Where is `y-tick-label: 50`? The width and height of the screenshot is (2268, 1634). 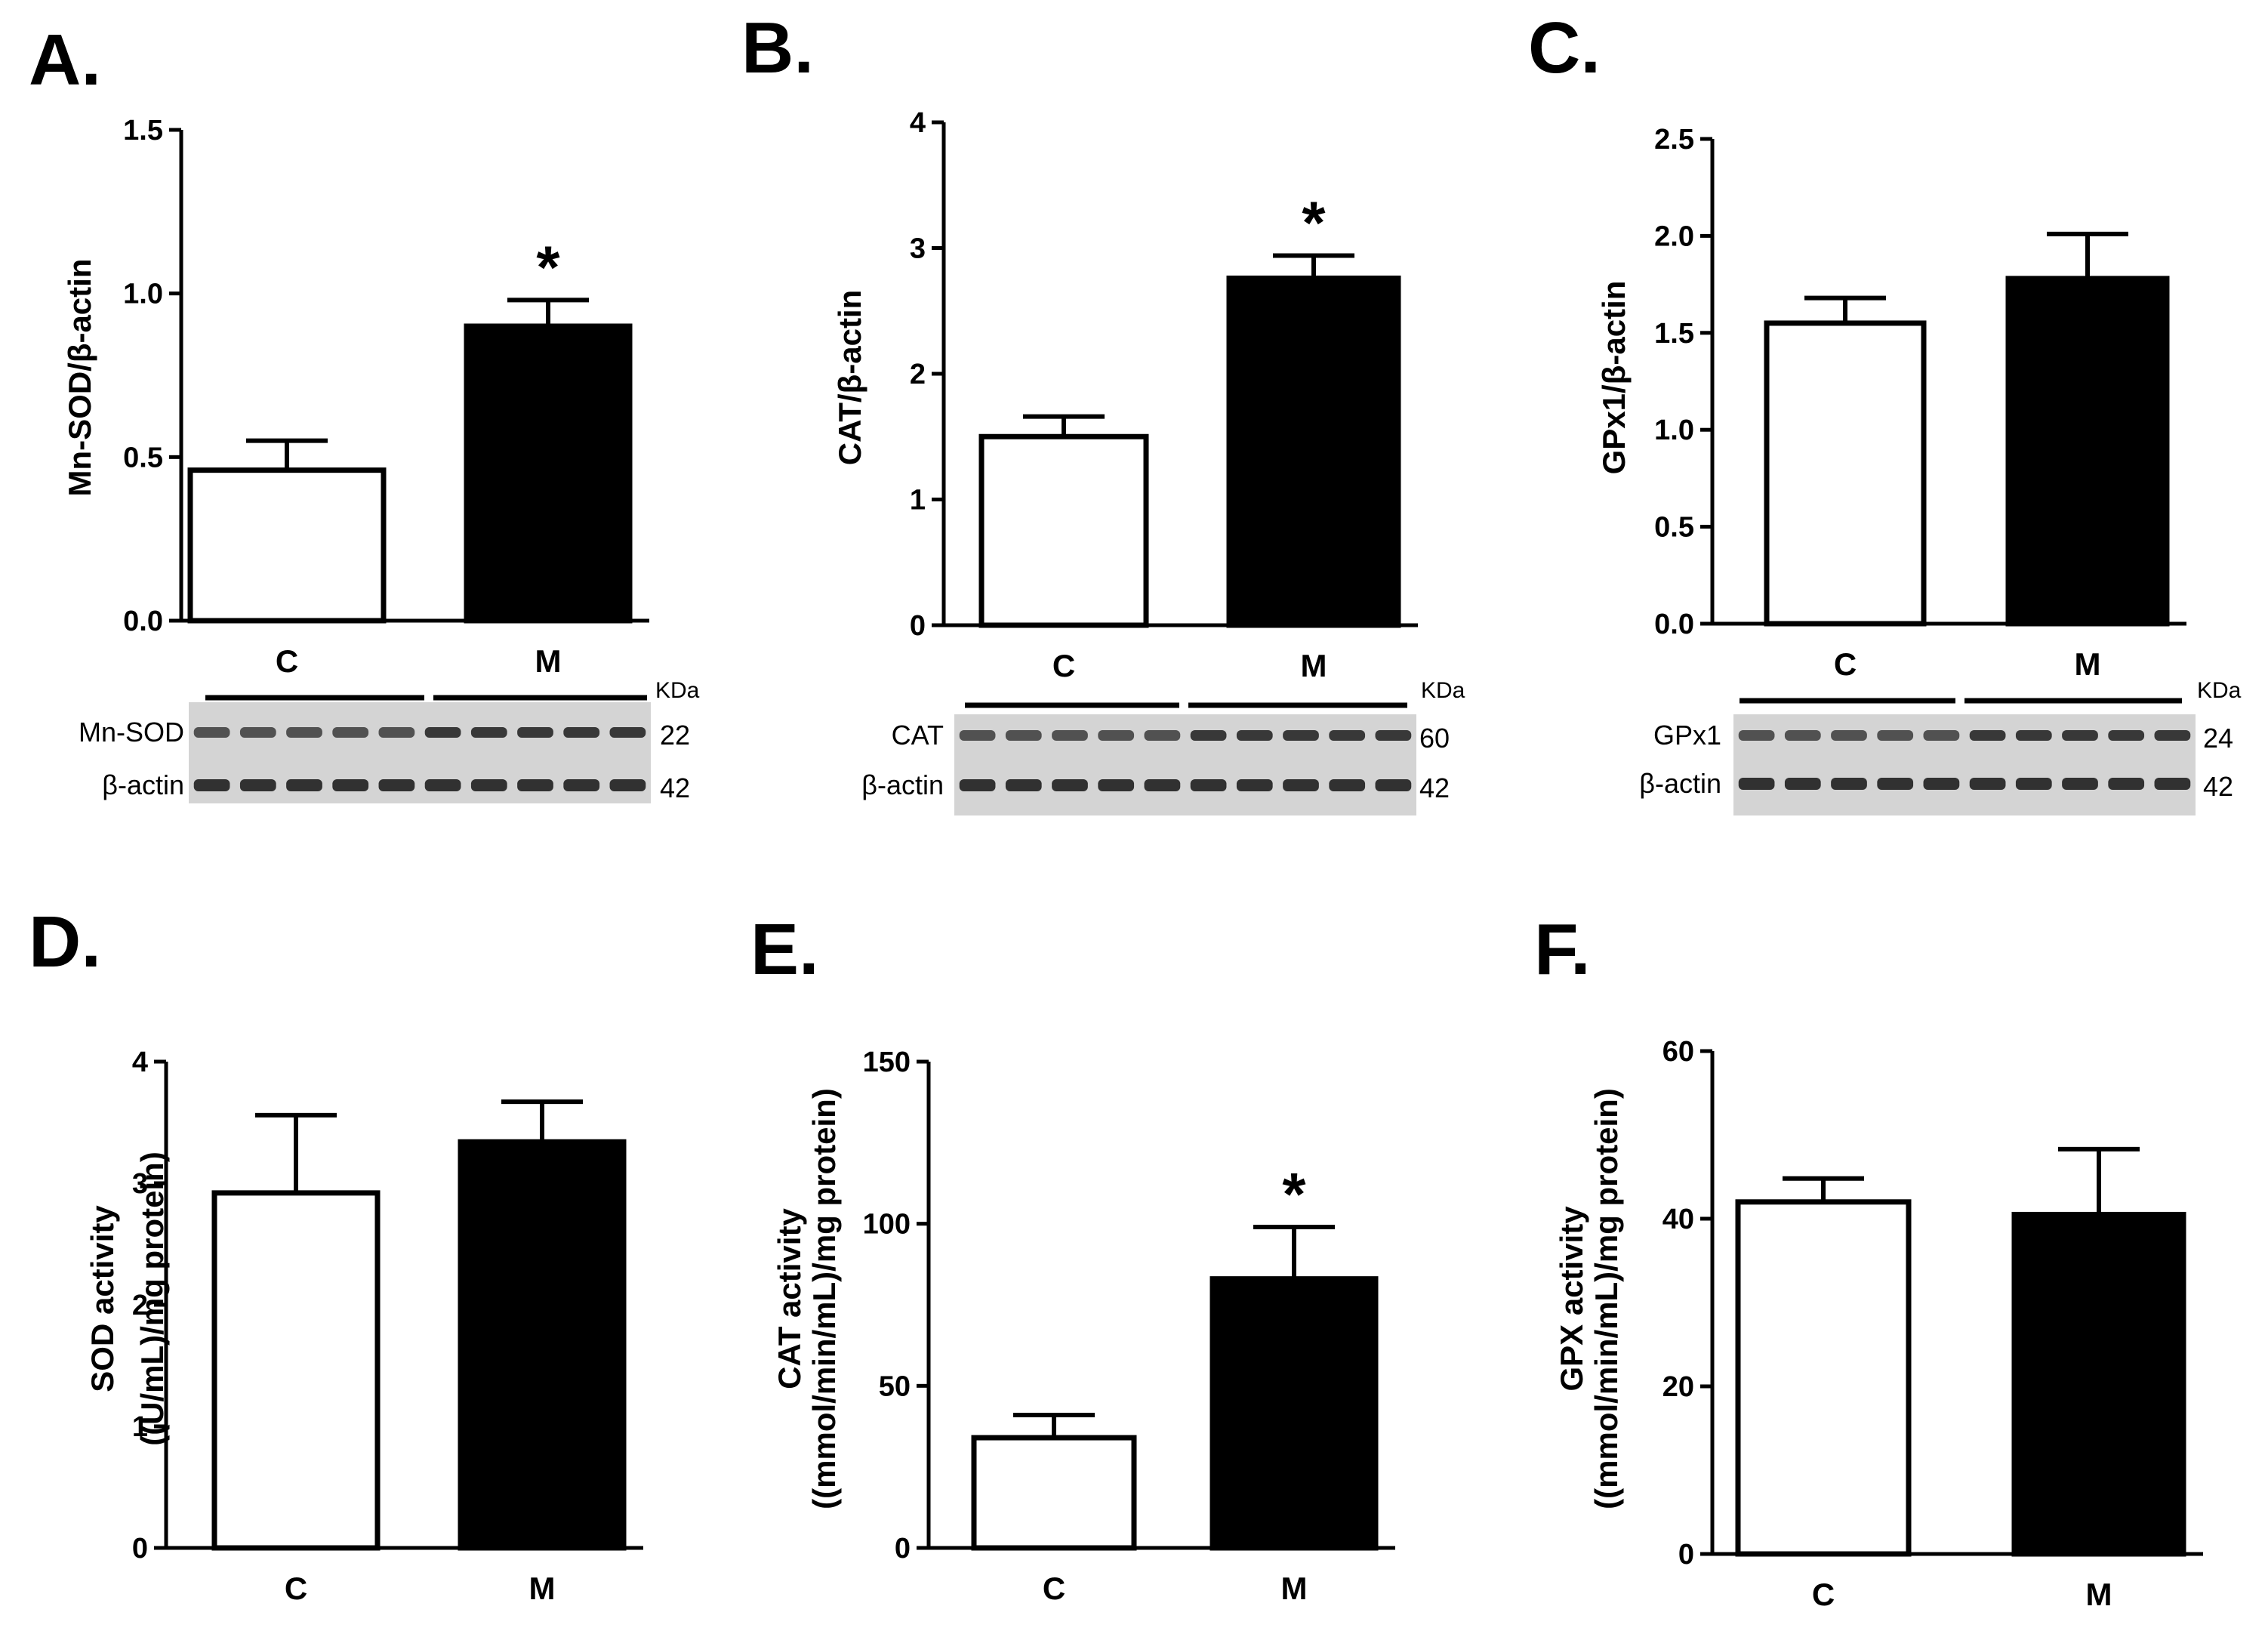
y-tick-label: 50 is located at coordinates (895, 1386).